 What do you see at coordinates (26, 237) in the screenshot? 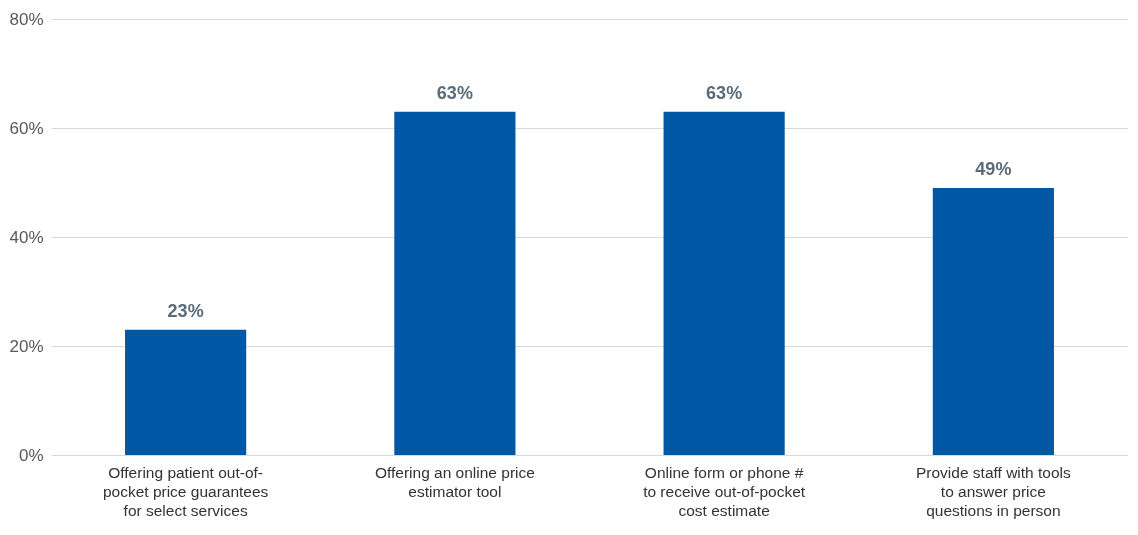
I see `y-tick-label: 40%` at bounding box center [26, 237].